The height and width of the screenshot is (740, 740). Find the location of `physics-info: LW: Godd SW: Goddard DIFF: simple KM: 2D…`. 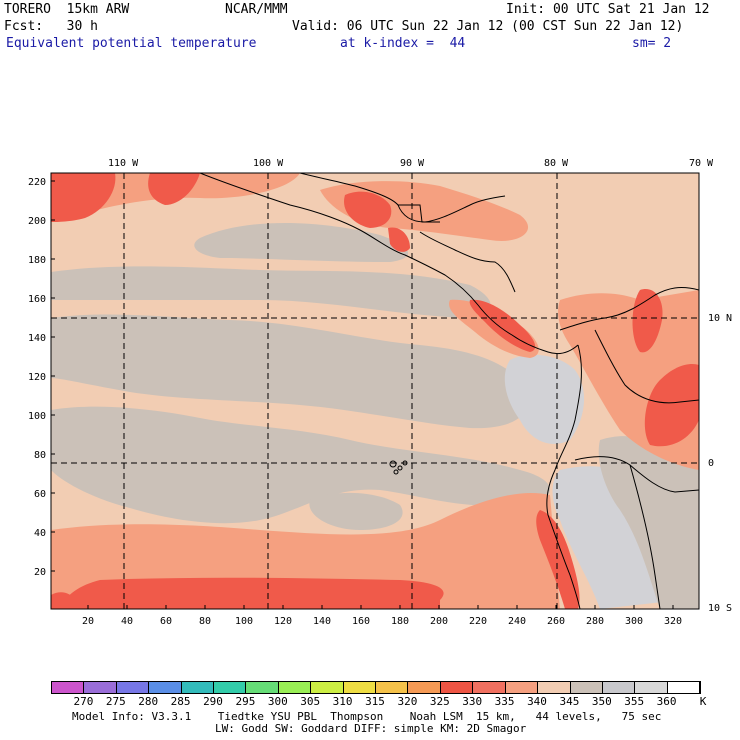

physics-info: LW: Godd SW: Goddard DIFF: simple KM: 2D… is located at coordinates (371, 728).